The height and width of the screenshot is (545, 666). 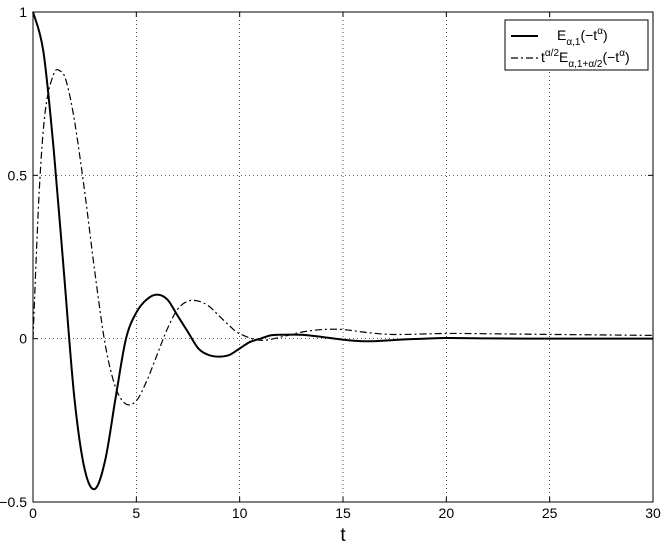 I want to click on legend-entry-2: tα/2Eα,1+α/2(−tα), so click(x=585, y=59).